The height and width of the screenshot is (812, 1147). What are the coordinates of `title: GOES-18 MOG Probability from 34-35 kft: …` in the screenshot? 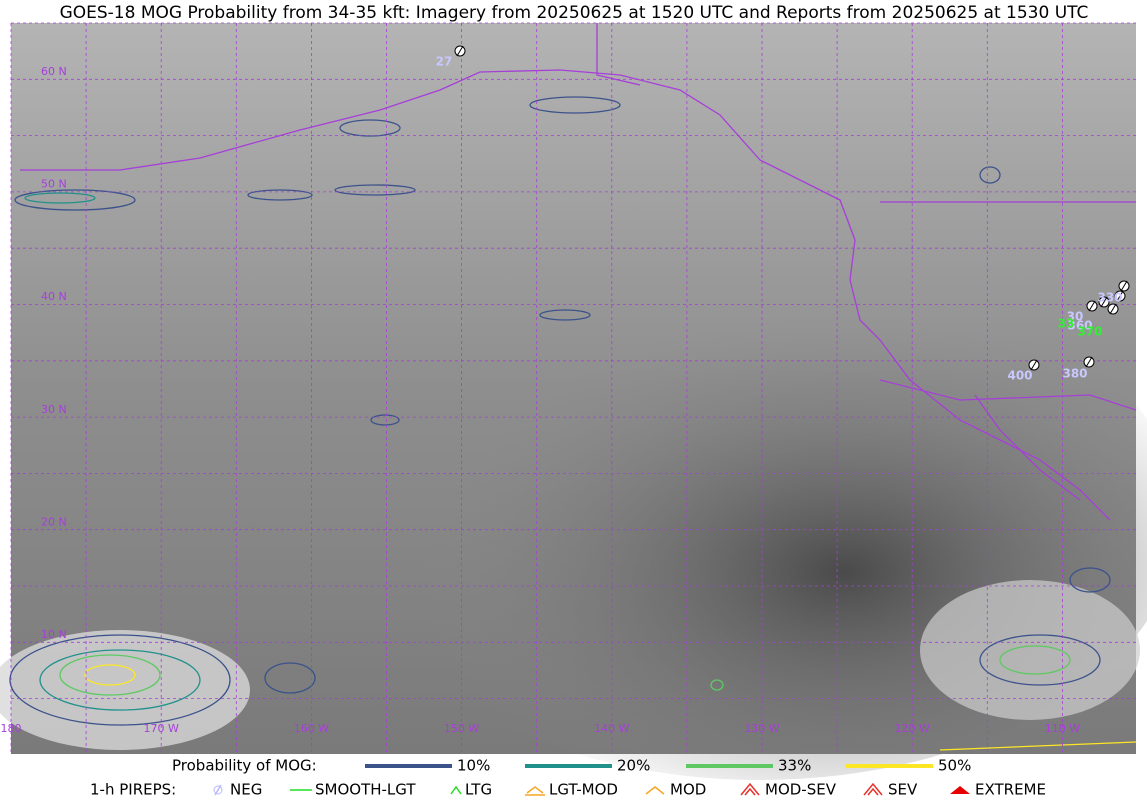 It's located at (574, 13).